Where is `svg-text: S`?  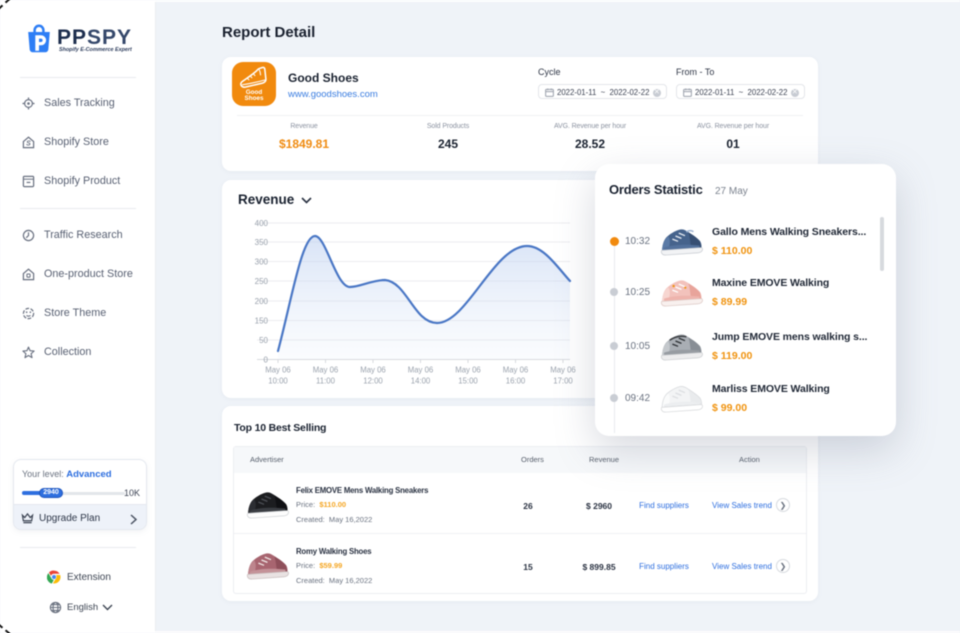 svg-text: S is located at coordinates (28, 143).